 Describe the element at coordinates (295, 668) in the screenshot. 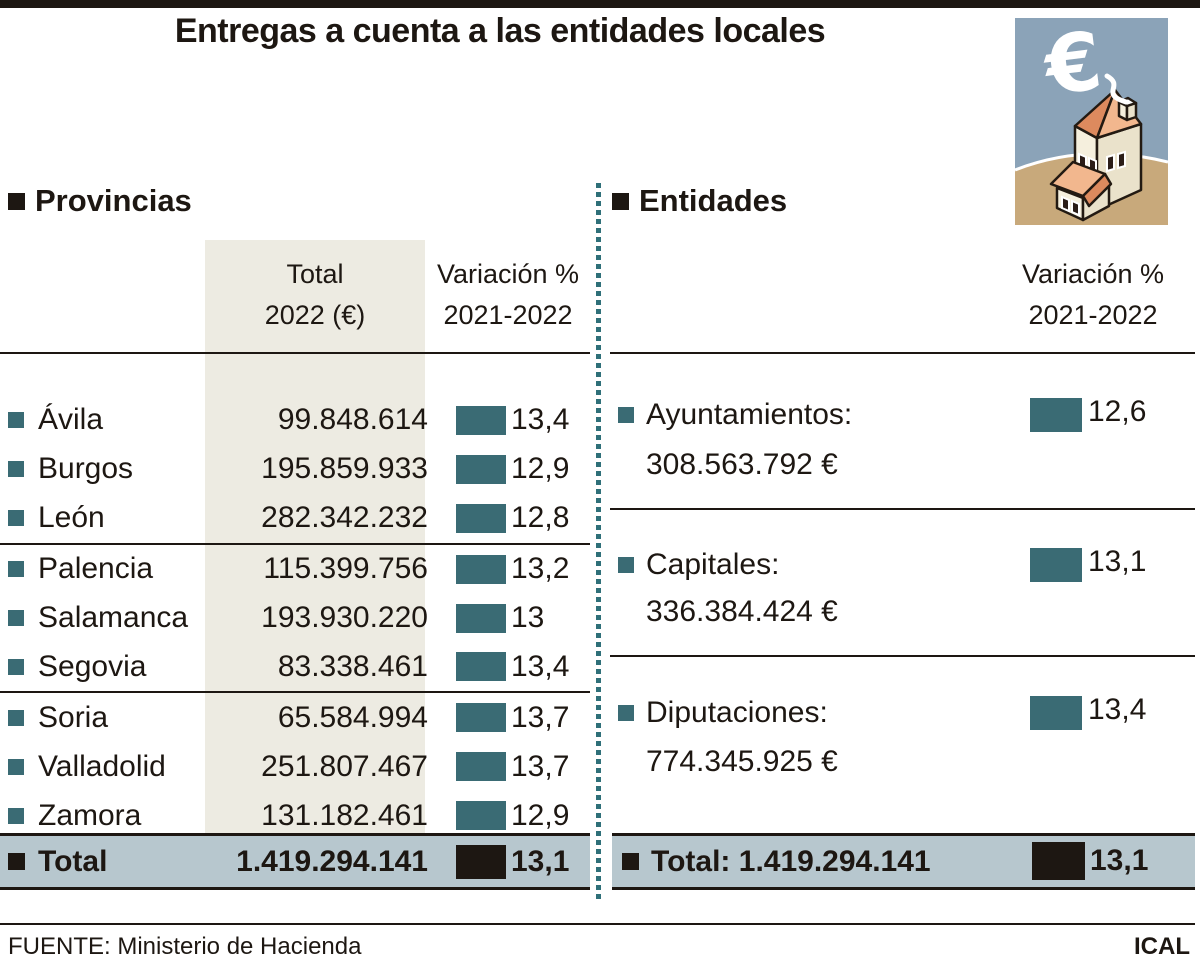

I see `table-row: Segovia 83.338.461 13,4` at that location.